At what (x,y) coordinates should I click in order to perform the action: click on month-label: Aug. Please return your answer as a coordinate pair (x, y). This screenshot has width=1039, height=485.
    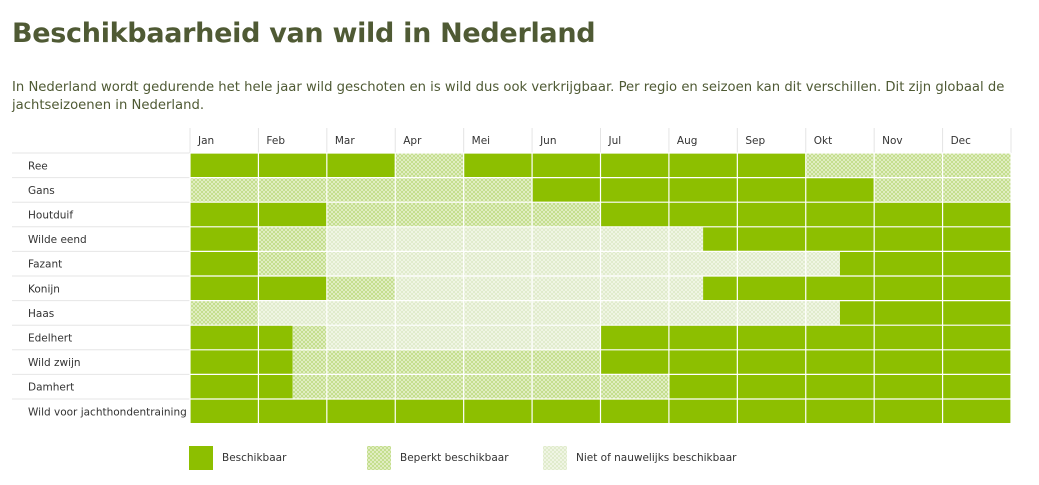
    Looking at the image, I should click on (687, 141).